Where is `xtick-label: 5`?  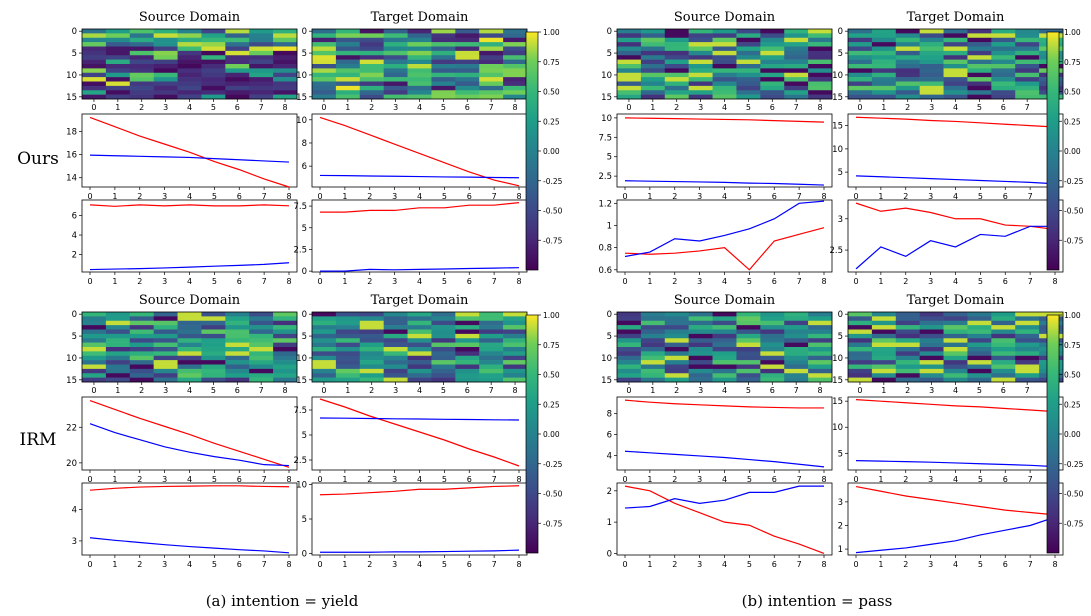
xtick-label: 5 is located at coordinates (214, 479).